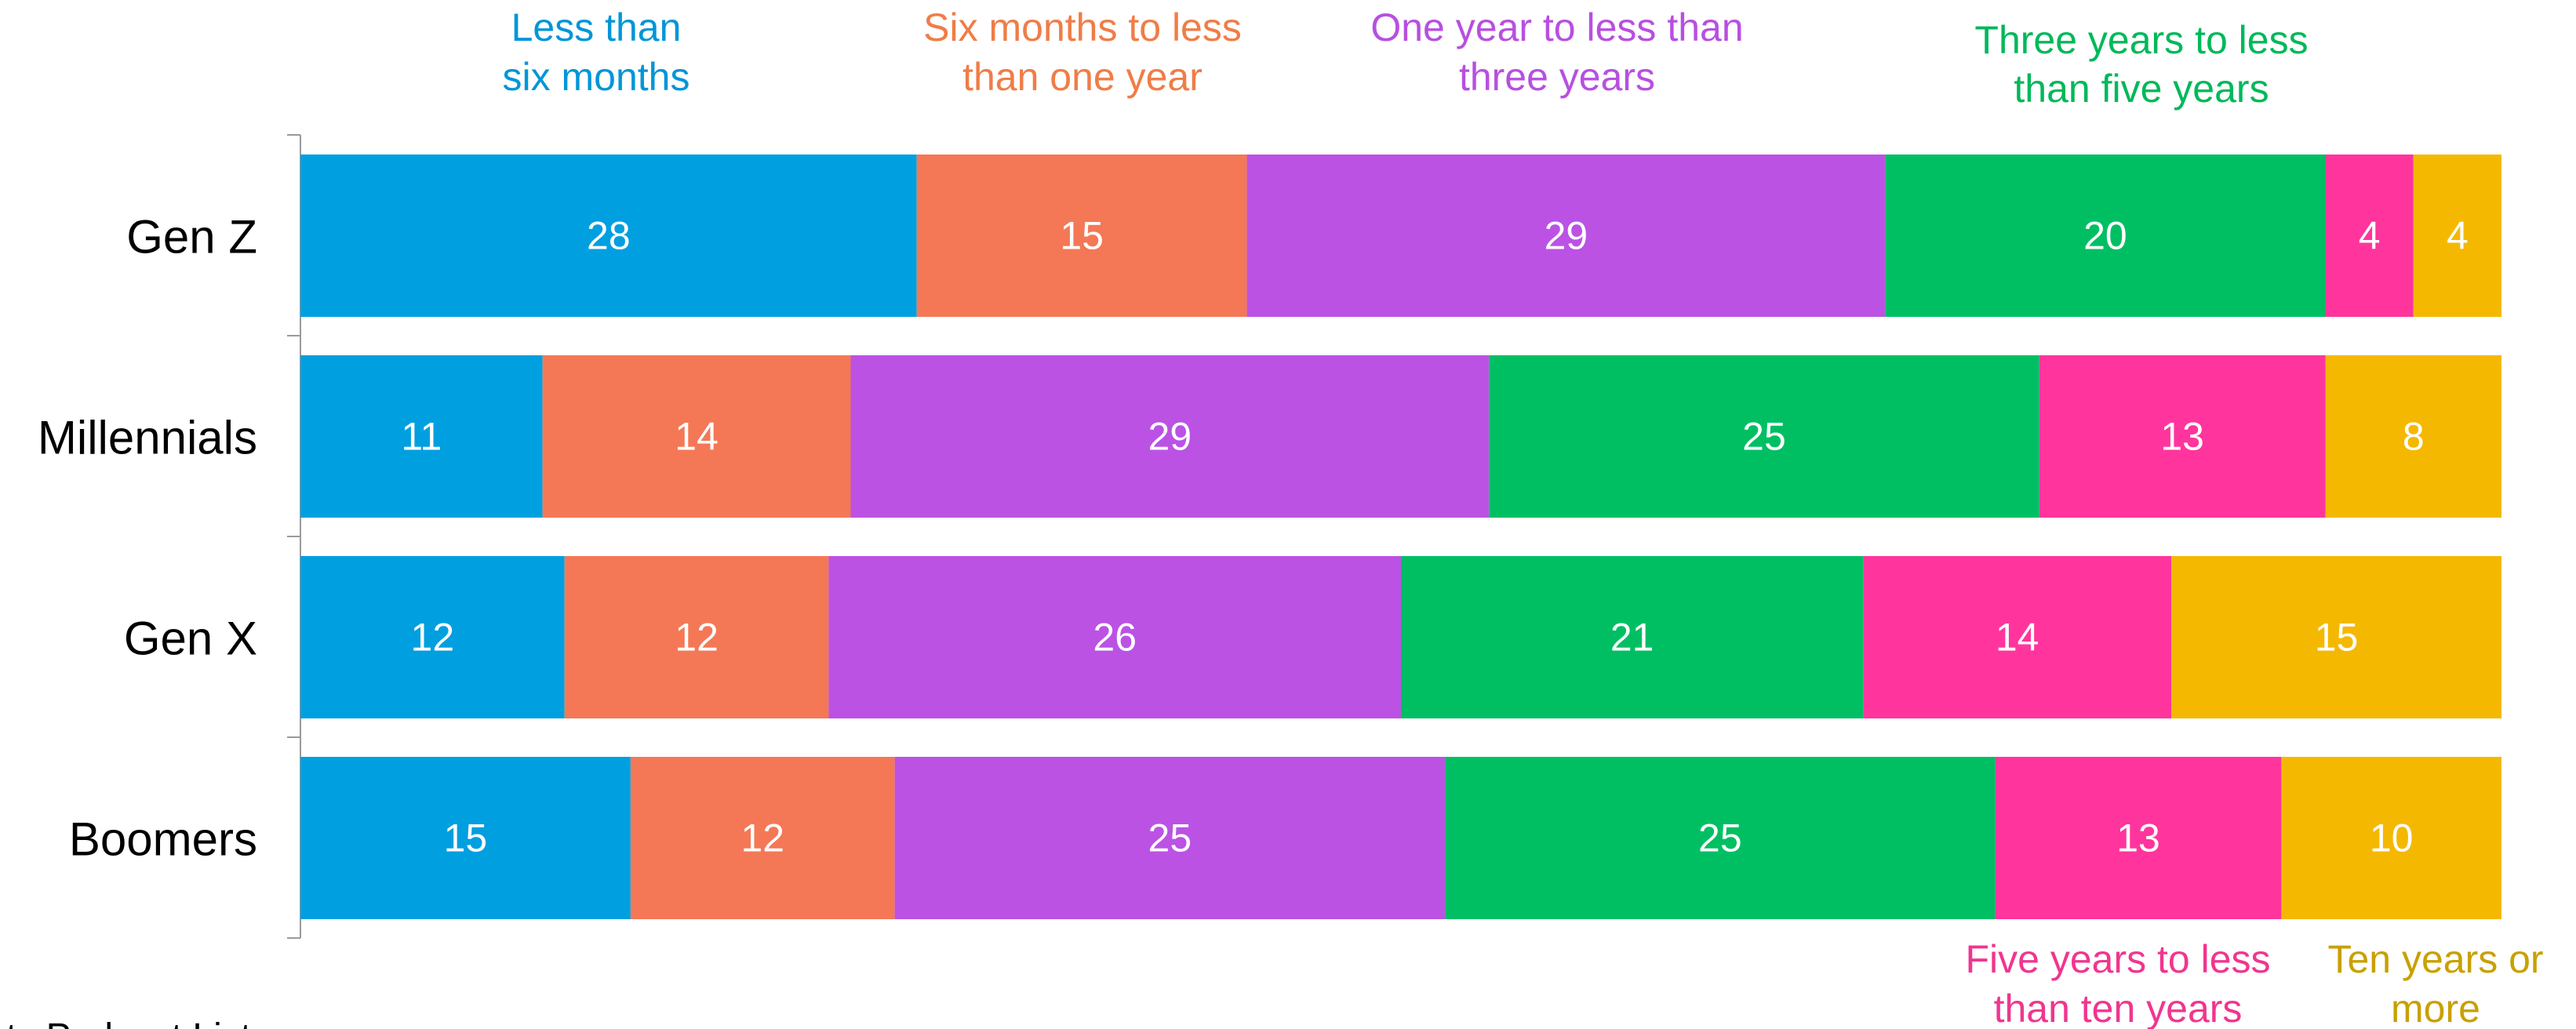 The width and height of the screenshot is (2576, 1029). I want to click on bar-gen-z-ten-years-or-more, so click(2457, 236).